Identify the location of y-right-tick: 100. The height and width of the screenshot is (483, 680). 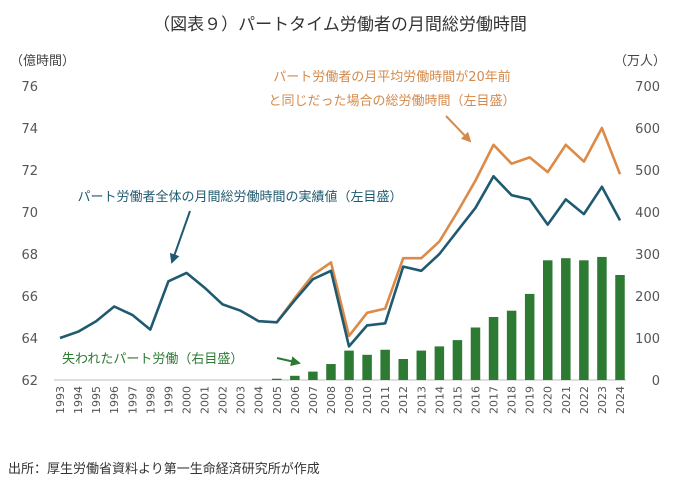
(647, 339).